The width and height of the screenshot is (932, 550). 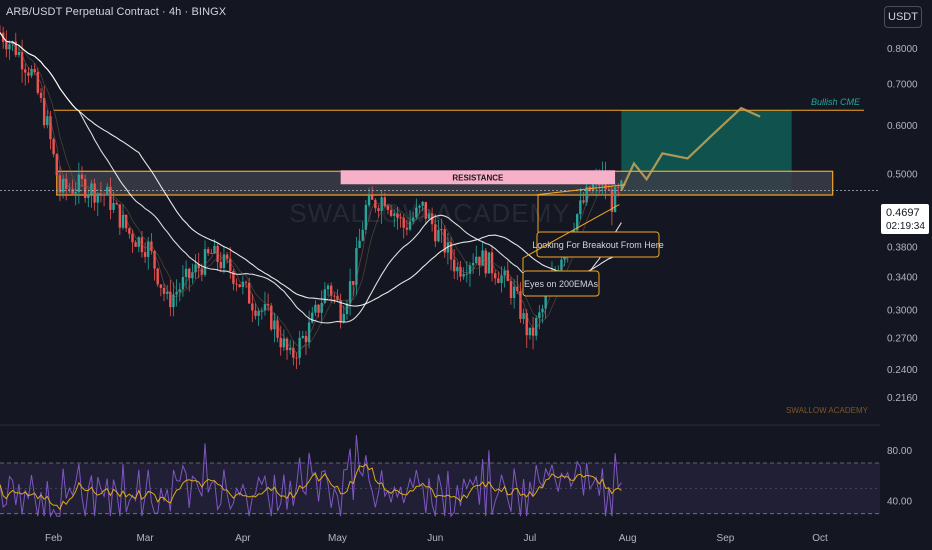 What do you see at coordinates (243, 538) in the screenshot?
I see `time-tick-label: Apr` at bounding box center [243, 538].